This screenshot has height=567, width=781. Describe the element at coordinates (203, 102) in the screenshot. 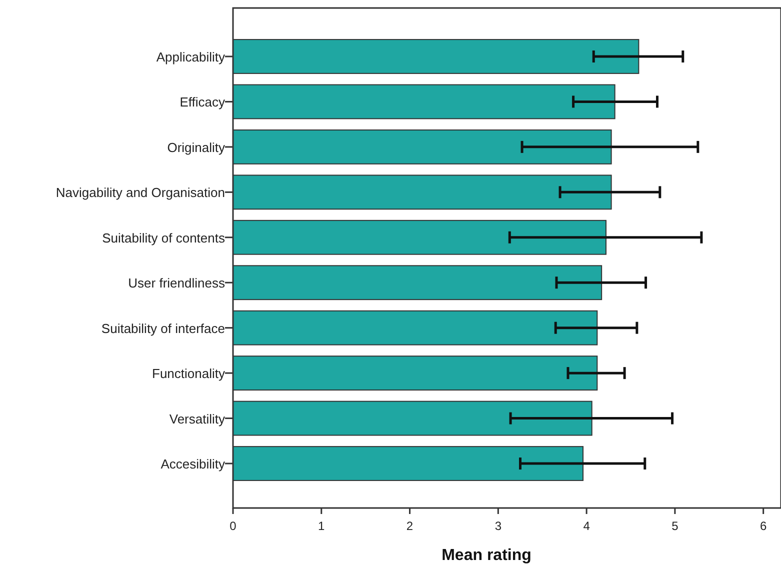

I see `y-tick-label: Efficacy` at that location.